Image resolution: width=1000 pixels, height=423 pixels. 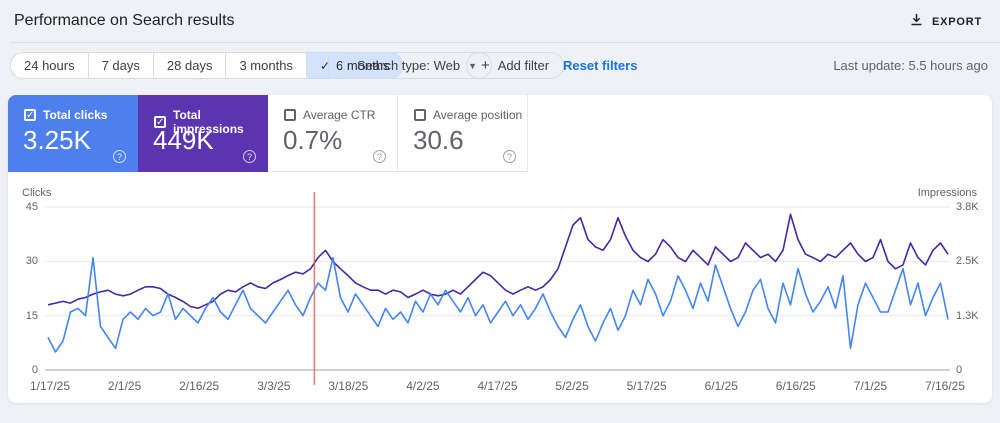 I want to click on metric-tile-average-ctr: Average CTR 0.7% ?, so click(x=333, y=133).